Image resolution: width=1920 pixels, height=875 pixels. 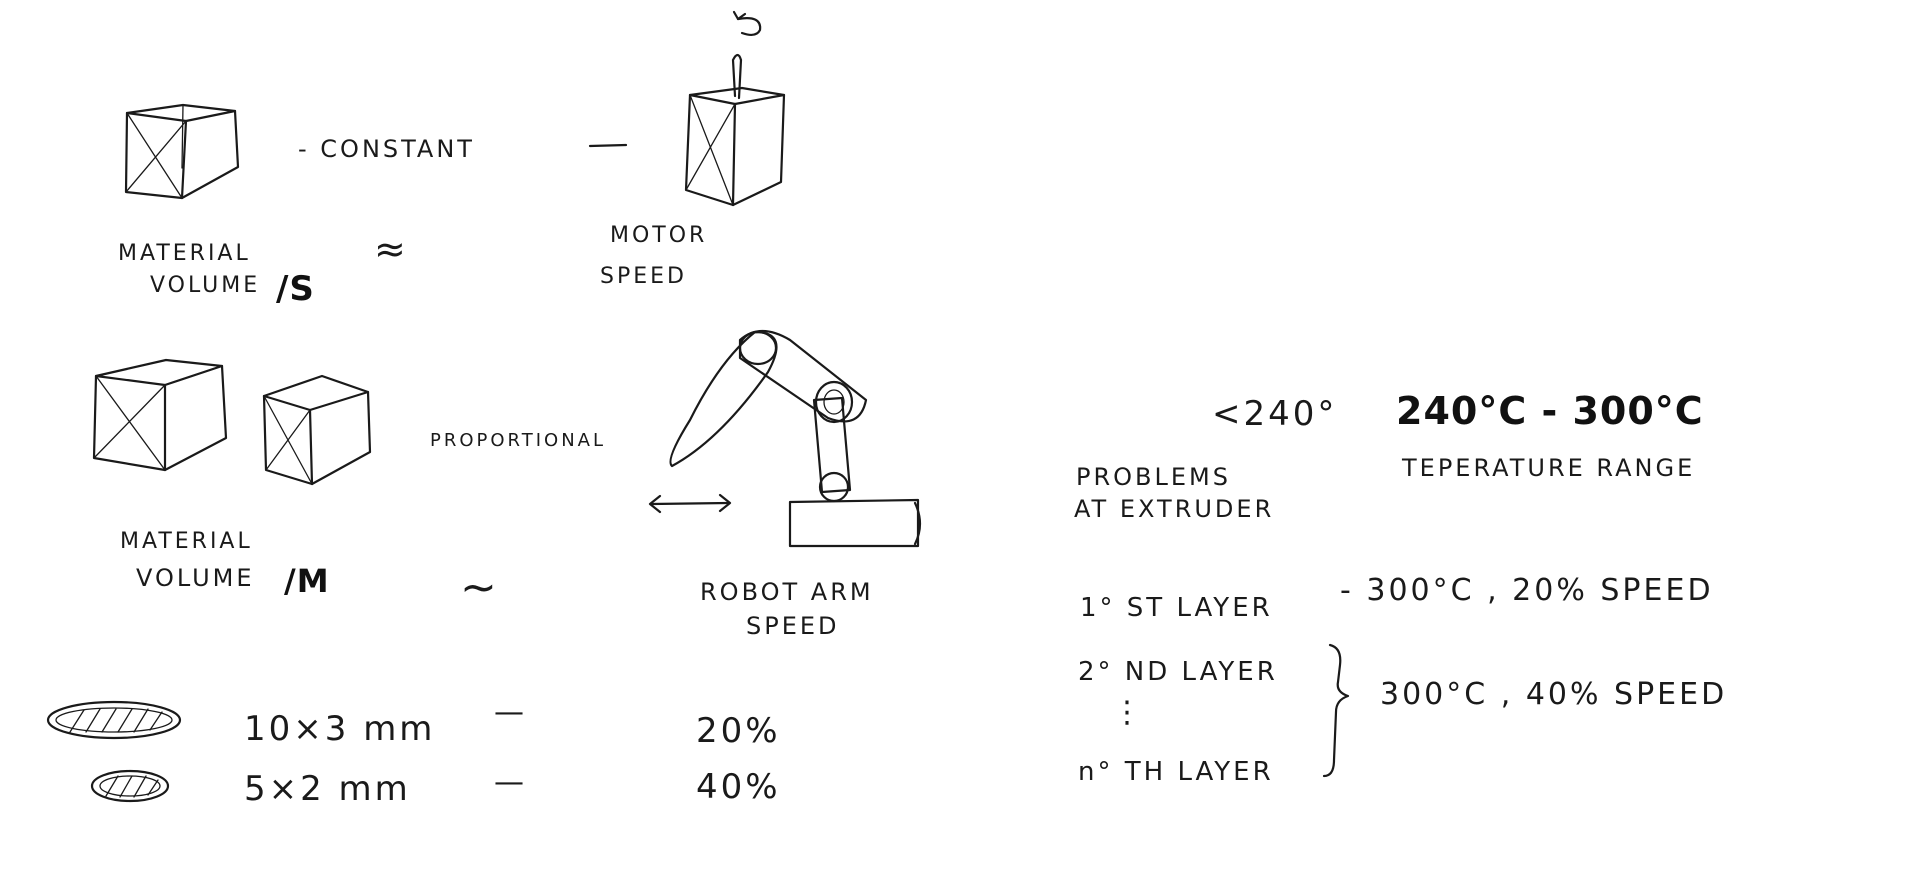 What do you see at coordinates (510, 782) in the screenshot?
I see `bead-dash-2: —` at bounding box center [510, 782].